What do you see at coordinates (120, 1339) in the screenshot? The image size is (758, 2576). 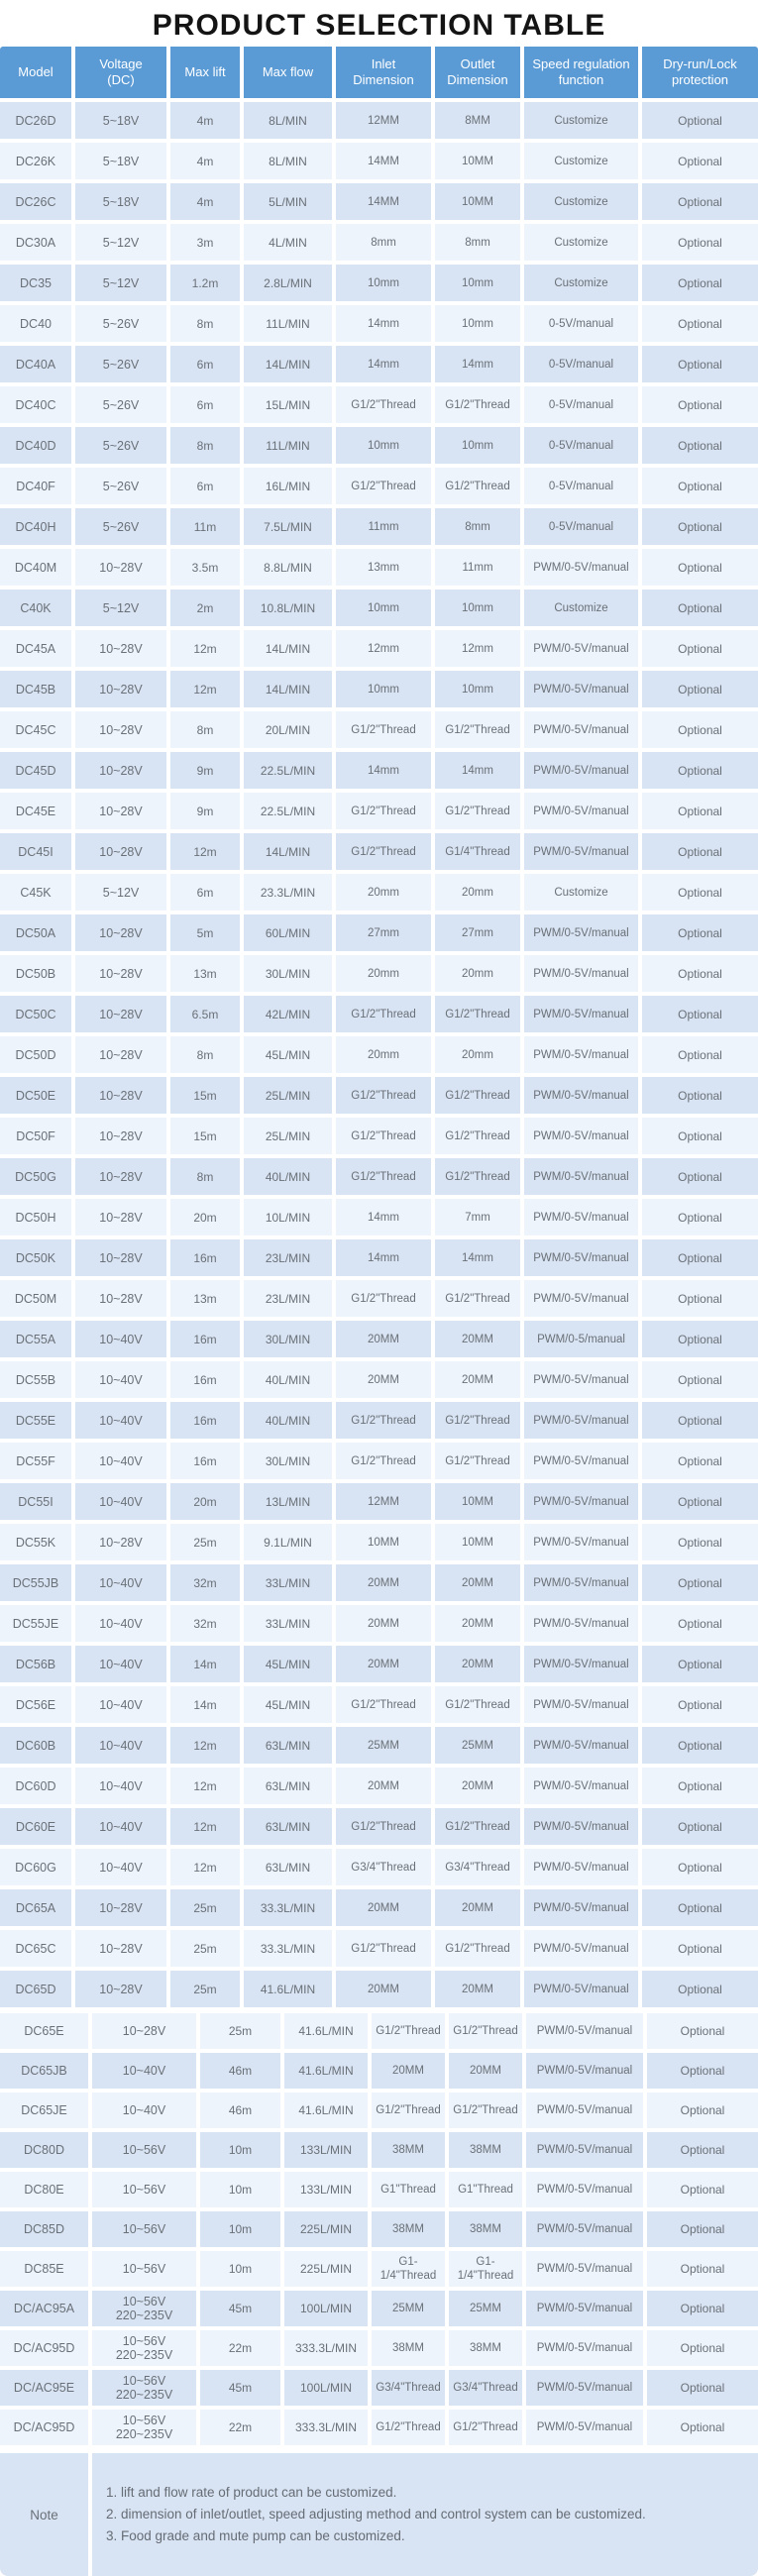 I see `table-cell: 10~40V` at bounding box center [120, 1339].